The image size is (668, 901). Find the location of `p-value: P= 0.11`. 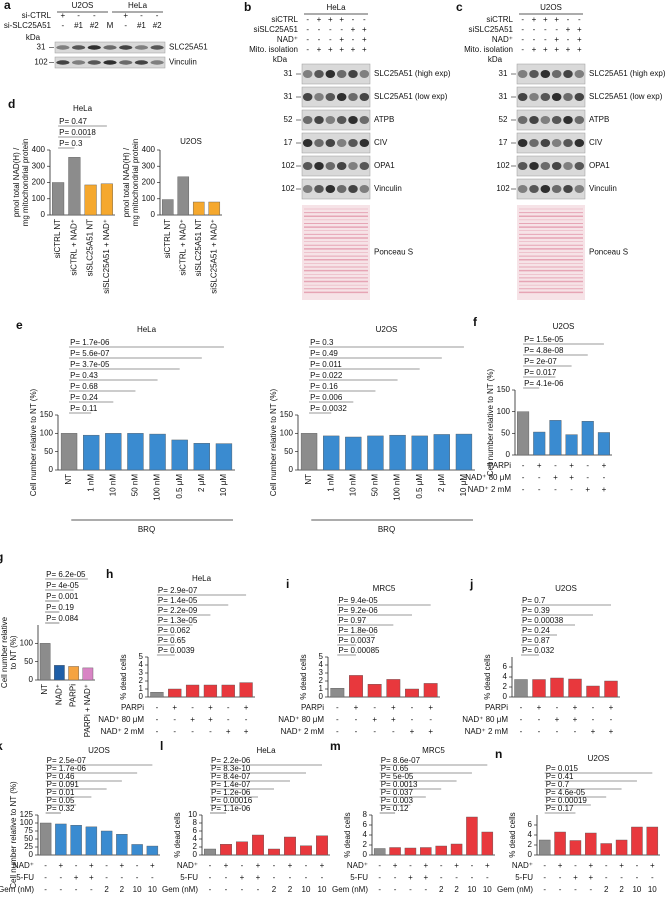

p-value: P= 0.11 is located at coordinates (84, 408).